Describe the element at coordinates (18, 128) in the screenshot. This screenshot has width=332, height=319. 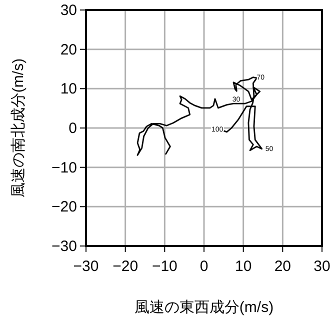
I see `y-axis-title: 風速の南北成分(m/s)` at that location.